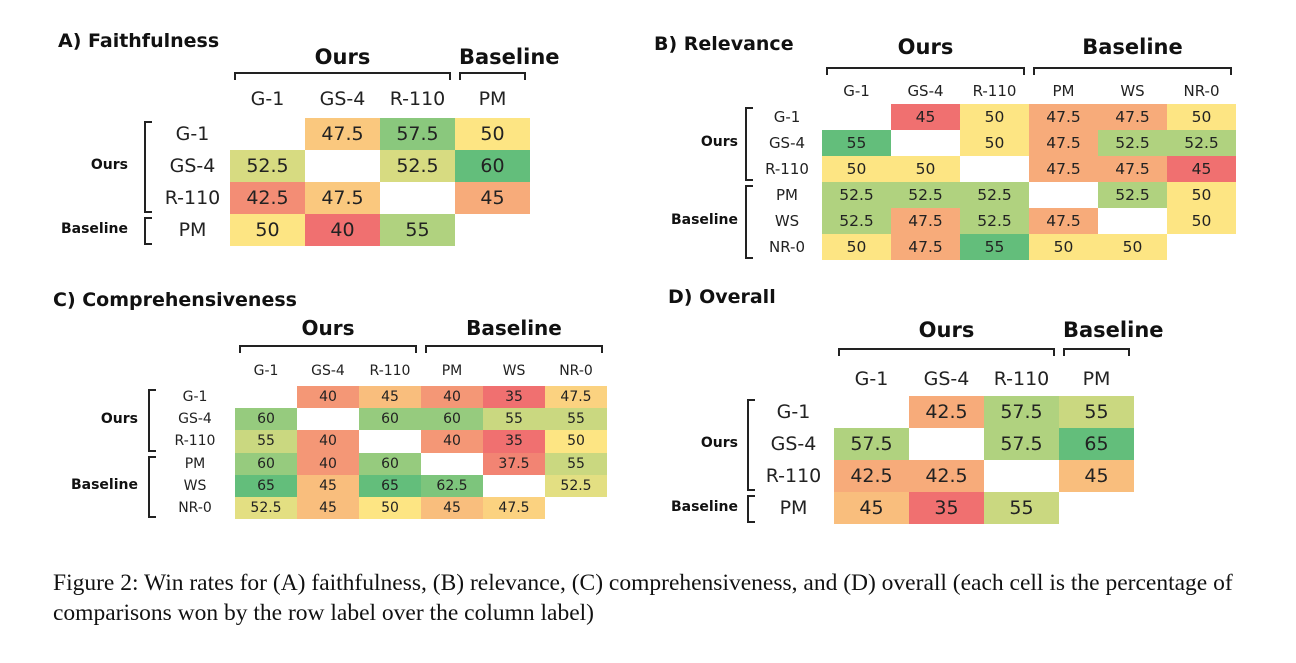 This screenshot has width=1296, height=663. What do you see at coordinates (175, 300) in the screenshot?
I see `panel-c-title: C) Comprehensiveness` at bounding box center [175, 300].